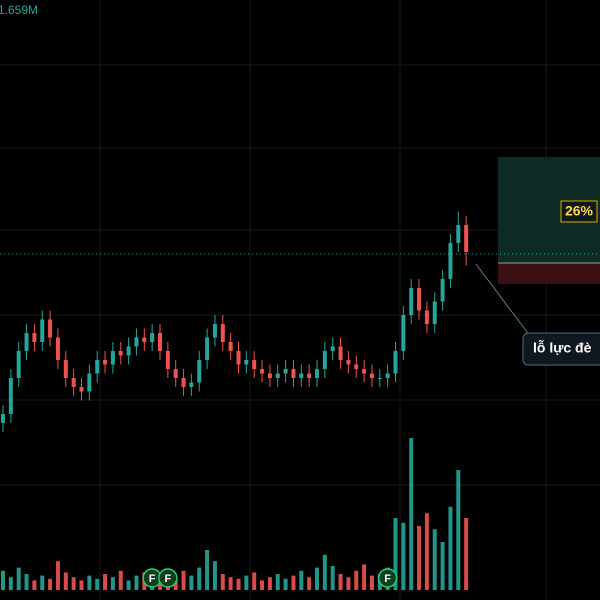  I want to click on position-label: 26%, so click(579, 211).